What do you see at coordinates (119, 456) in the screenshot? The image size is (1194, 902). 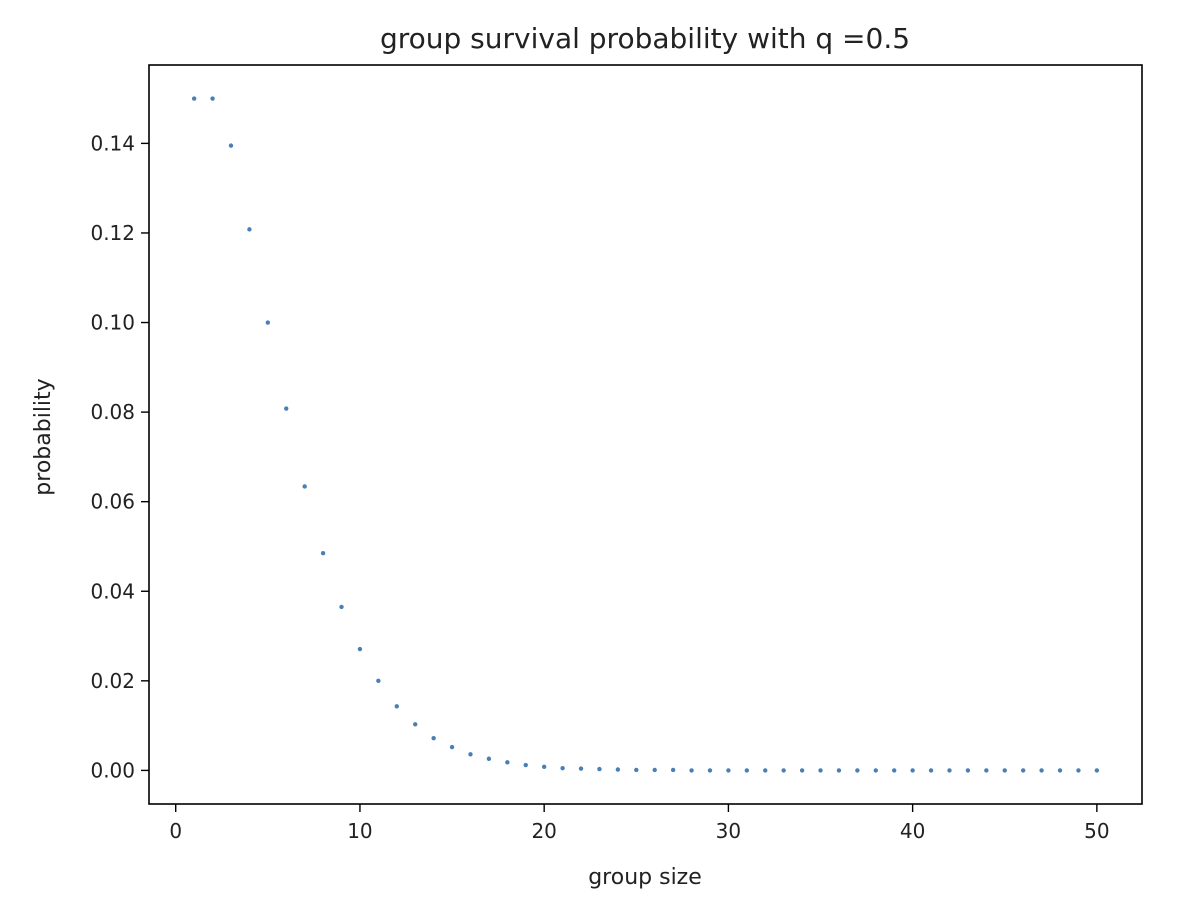 I see `y-axis-ticks: 0.00 0.02 0.04 0.06 0.08 0.10 0.12 0.14` at bounding box center [119, 456].